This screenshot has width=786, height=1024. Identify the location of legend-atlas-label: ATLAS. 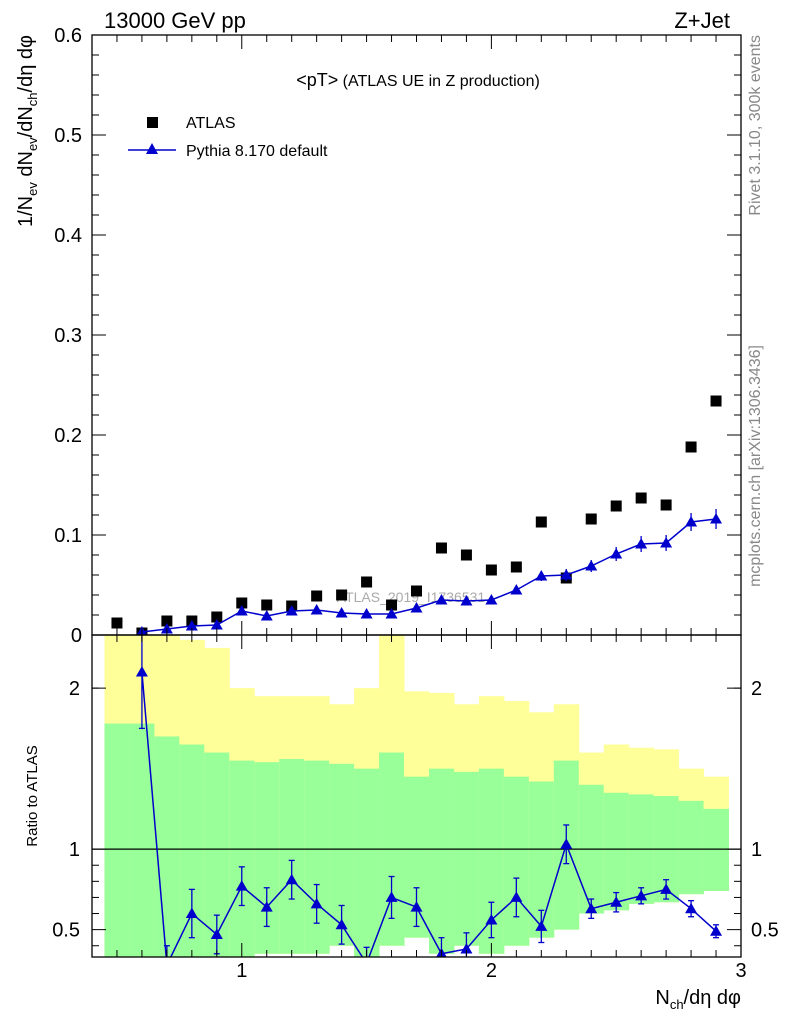
(211, 123).